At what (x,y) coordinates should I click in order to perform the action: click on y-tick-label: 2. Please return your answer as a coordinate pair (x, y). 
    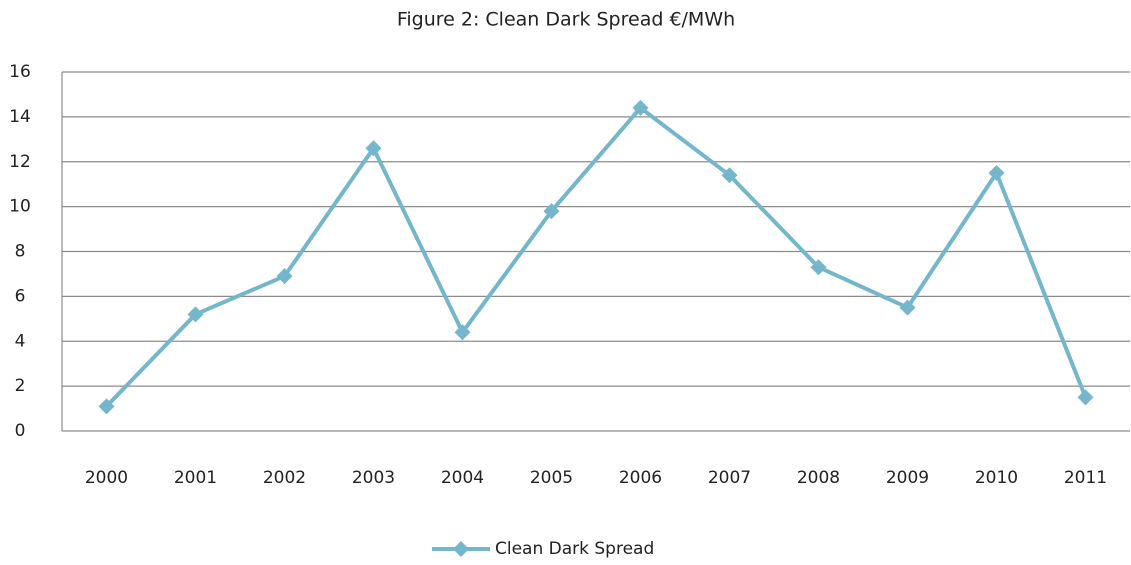
    Looking at the image, I should click on (20, 386).